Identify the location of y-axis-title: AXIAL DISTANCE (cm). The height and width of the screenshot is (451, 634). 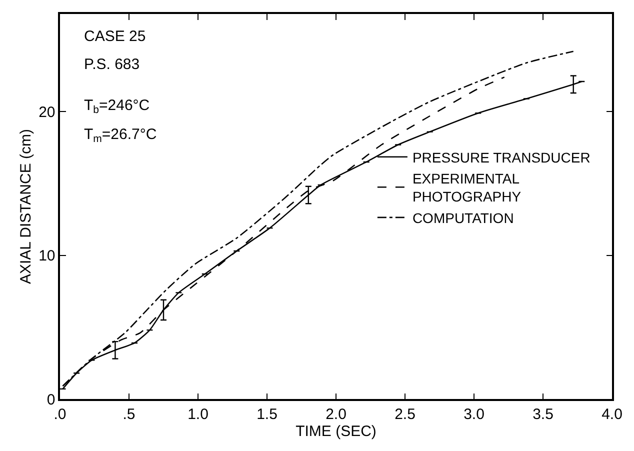
(25, 206).